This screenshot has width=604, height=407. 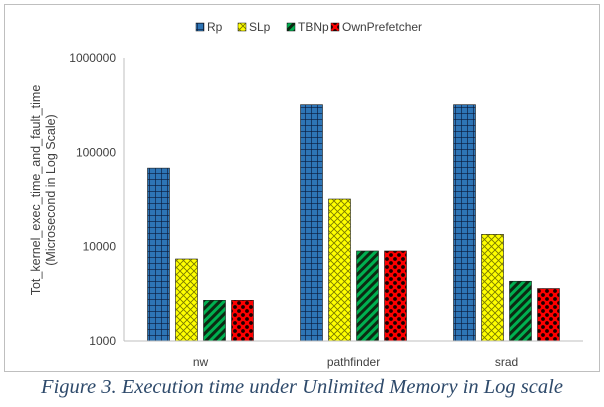 I want to click on y-axis-subtitle: (Microsecond in Log Scale), so click(x=51, y=189).